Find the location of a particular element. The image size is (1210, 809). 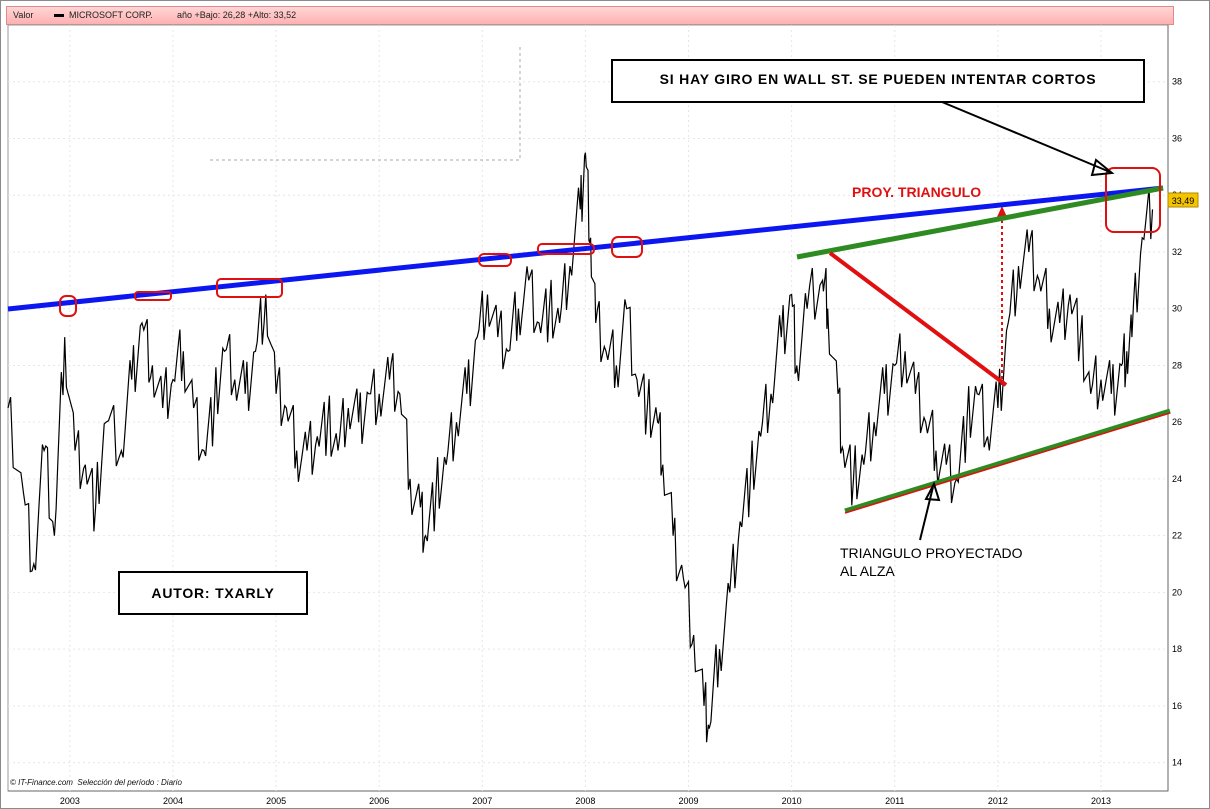

triangle-descending-line is located at coordinates (918, 319).